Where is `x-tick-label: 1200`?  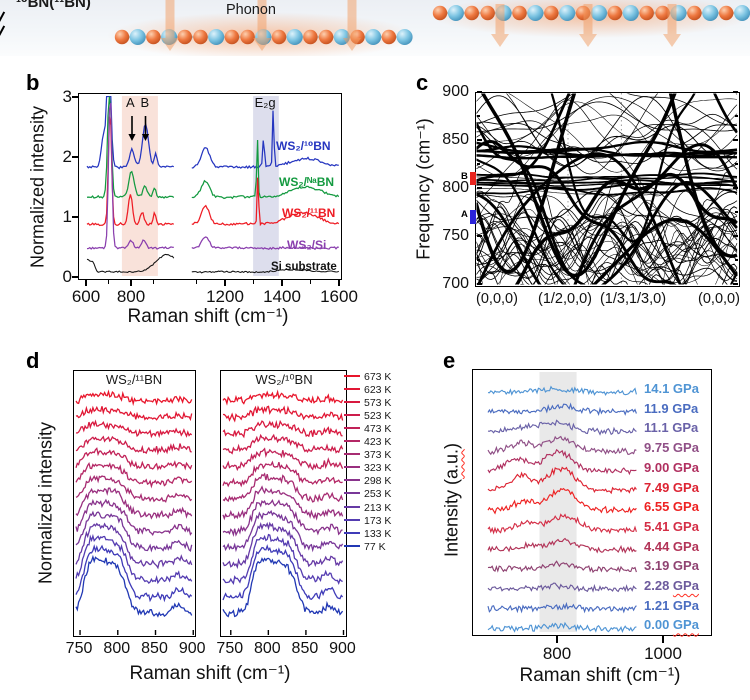 x-tick-label: 1200 is located at coordinates (225, 296).